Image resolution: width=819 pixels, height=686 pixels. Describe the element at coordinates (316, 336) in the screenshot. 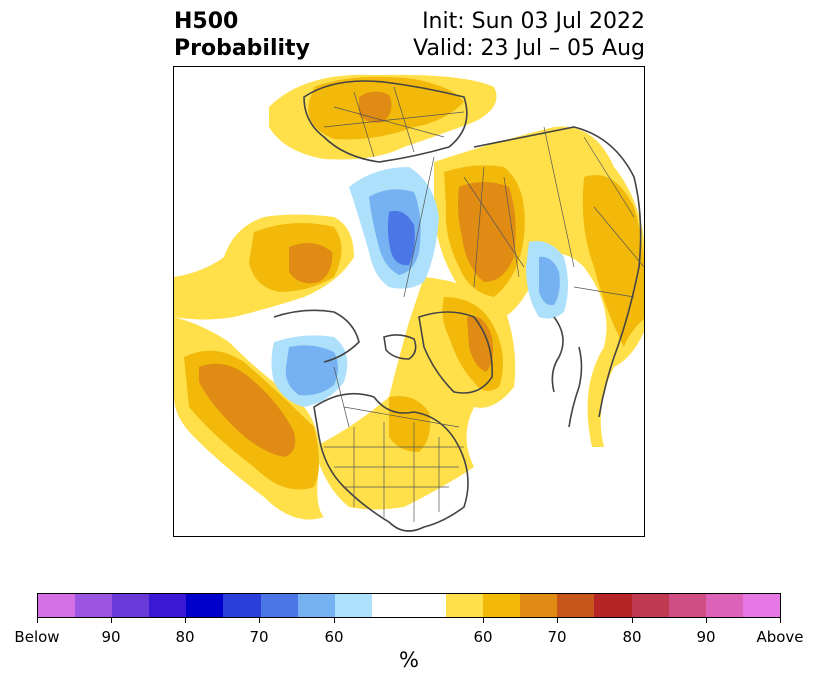

I see `coastline-alaska` at that location.